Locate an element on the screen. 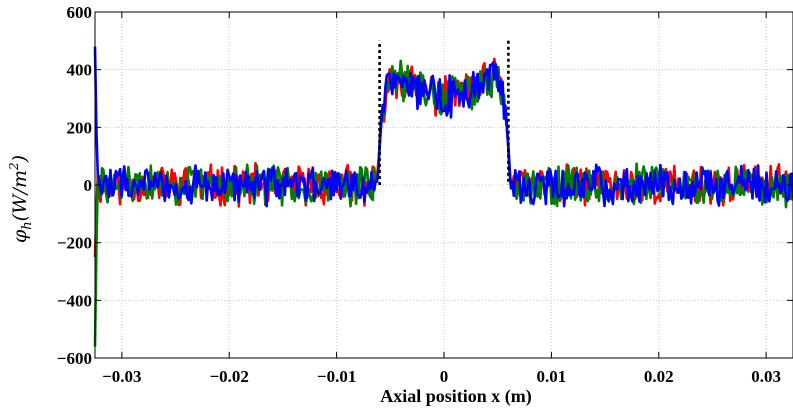 This screenshot has height=415, width=793. y-tick-label: −600 is located at coordinates (74, 358).